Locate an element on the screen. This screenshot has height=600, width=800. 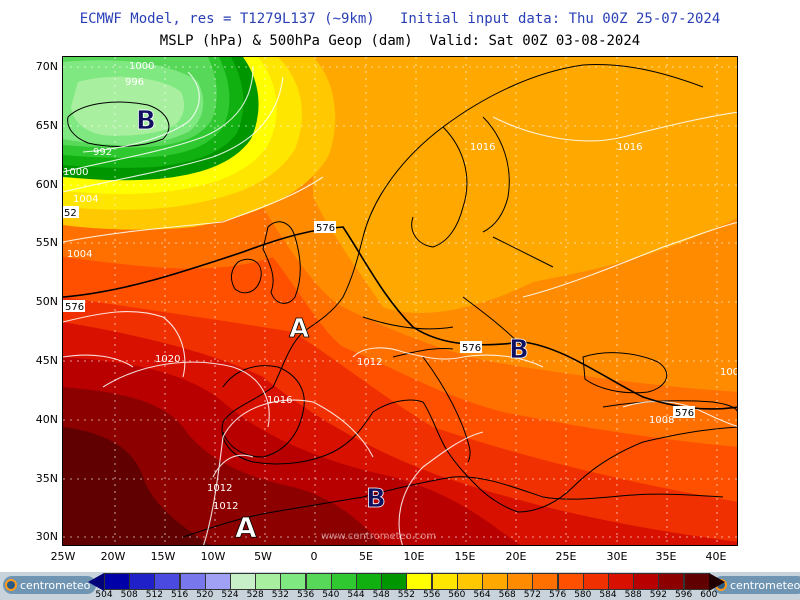
colorbar-value: 564 is located at coordinates (482, 595).